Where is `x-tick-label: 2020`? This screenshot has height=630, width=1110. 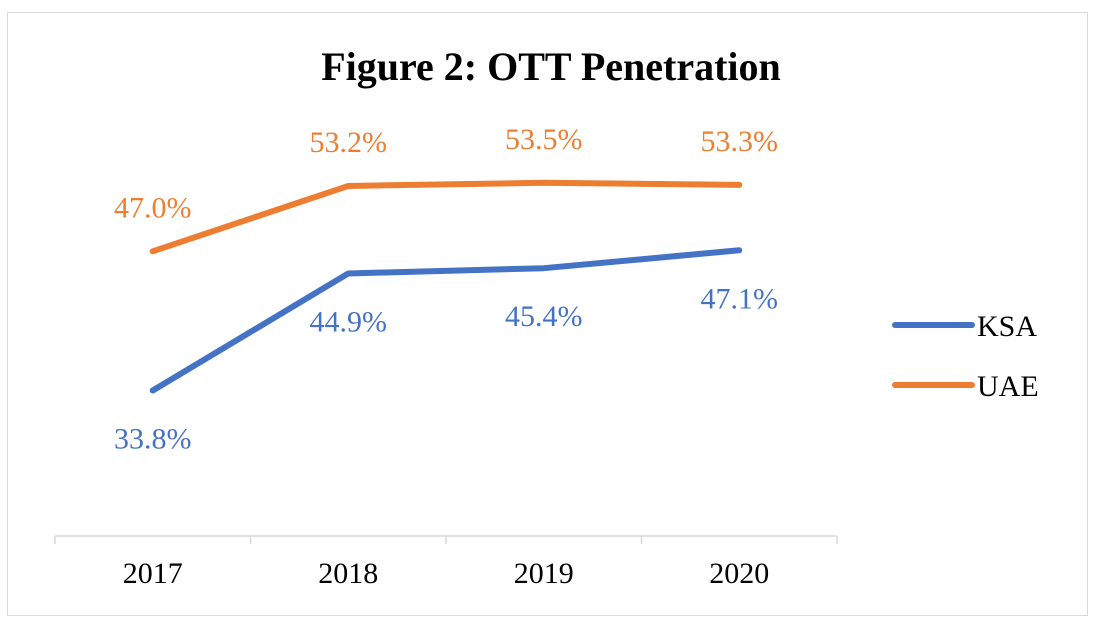 x-tick-label: 2020 is located at coordinates (739, 573).